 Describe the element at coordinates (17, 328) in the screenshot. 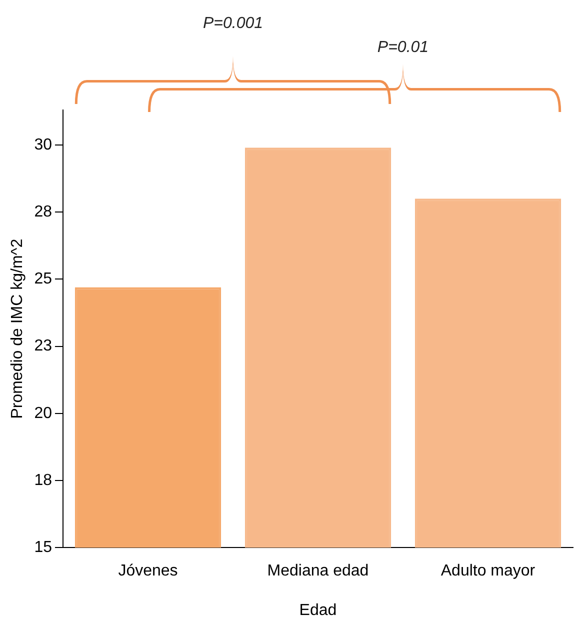

I see `y-axis-title: Promedio de IMC kg/m^2` at that location.